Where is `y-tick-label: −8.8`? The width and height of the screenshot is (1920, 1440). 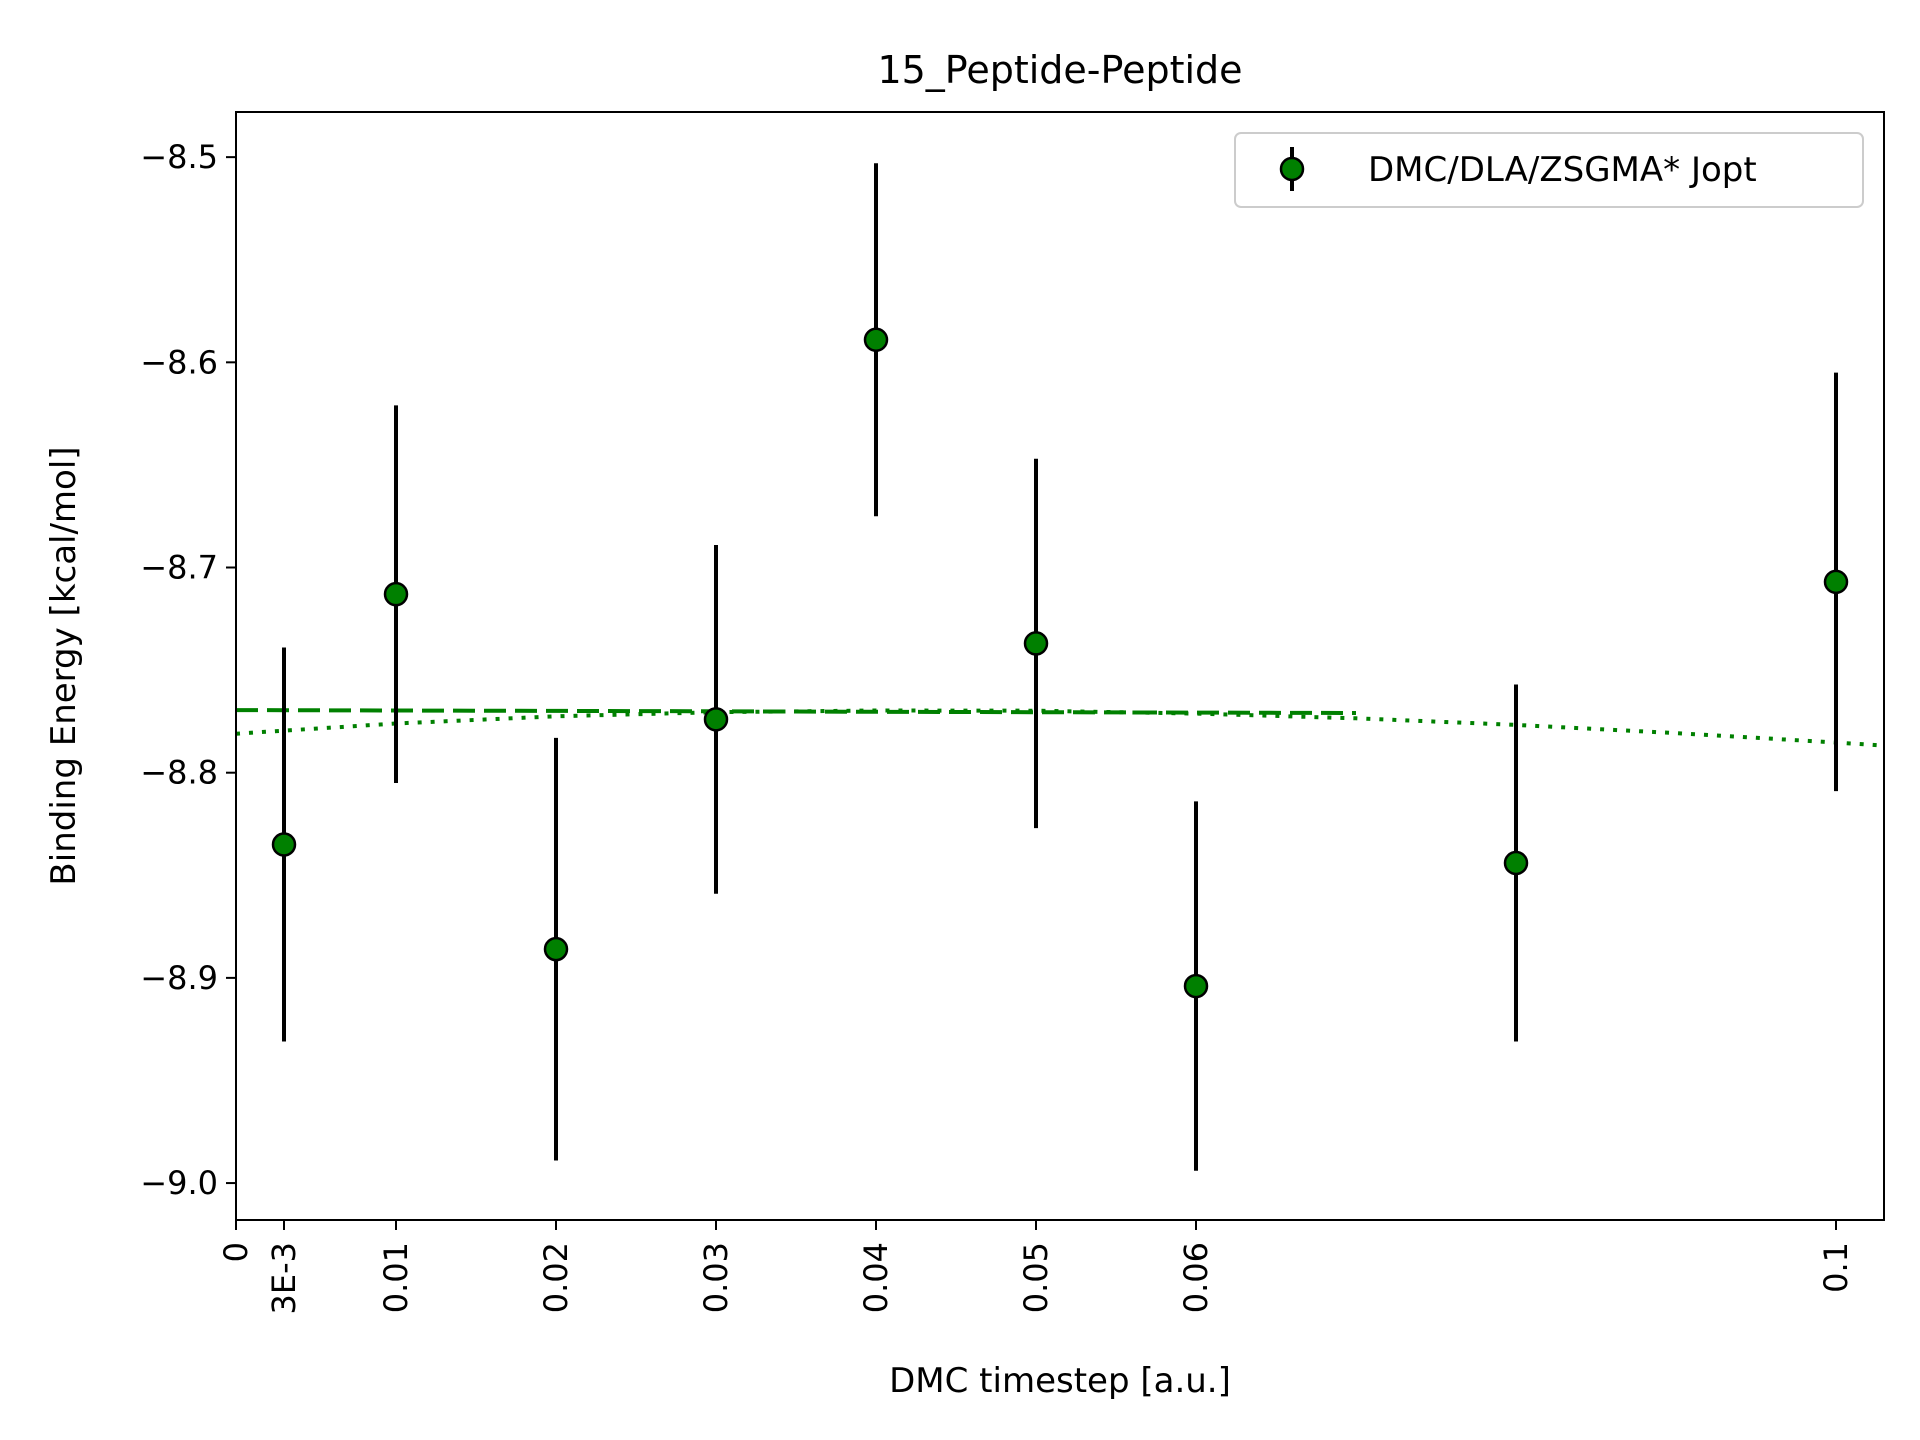
y-tick-label: −8.8 is located at coordinates (179, 773).